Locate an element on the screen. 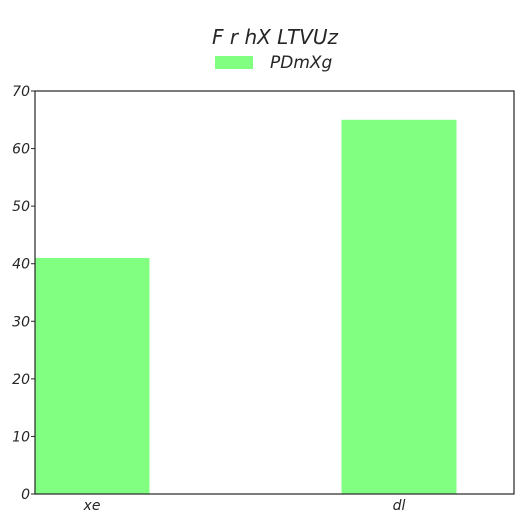  bar-xe is located at coordinates (92, 375).